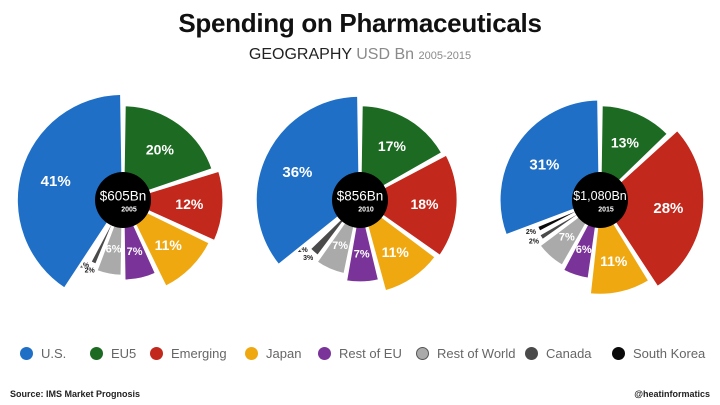 The height and width of the screenshot is (405, 720). Describe the element at coordinates (476, 353) in the screenshot. I see `legend-label: Rest of World` at that location.